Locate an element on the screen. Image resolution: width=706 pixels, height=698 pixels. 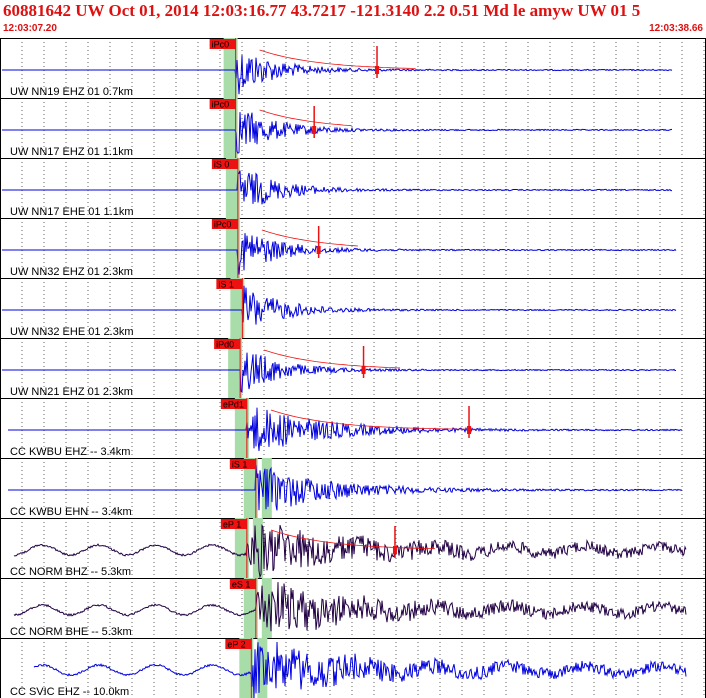
pick-label-text: eP 1 is located at coordinates (232, 525).